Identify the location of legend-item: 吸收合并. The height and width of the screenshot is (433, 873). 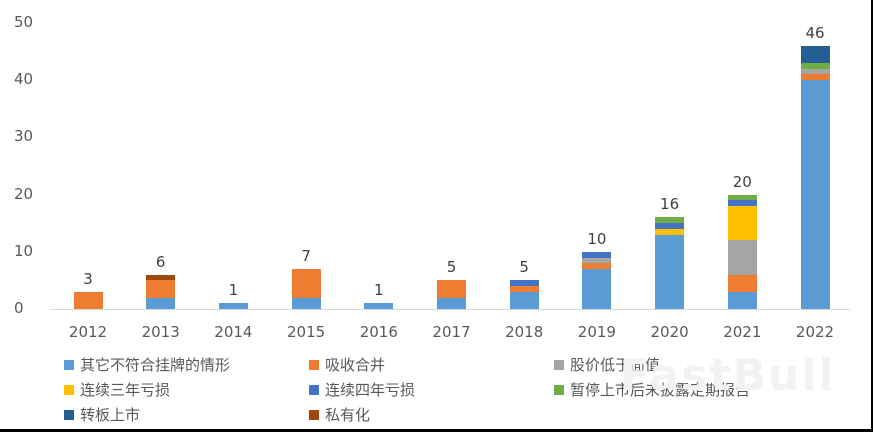
(347, 364).